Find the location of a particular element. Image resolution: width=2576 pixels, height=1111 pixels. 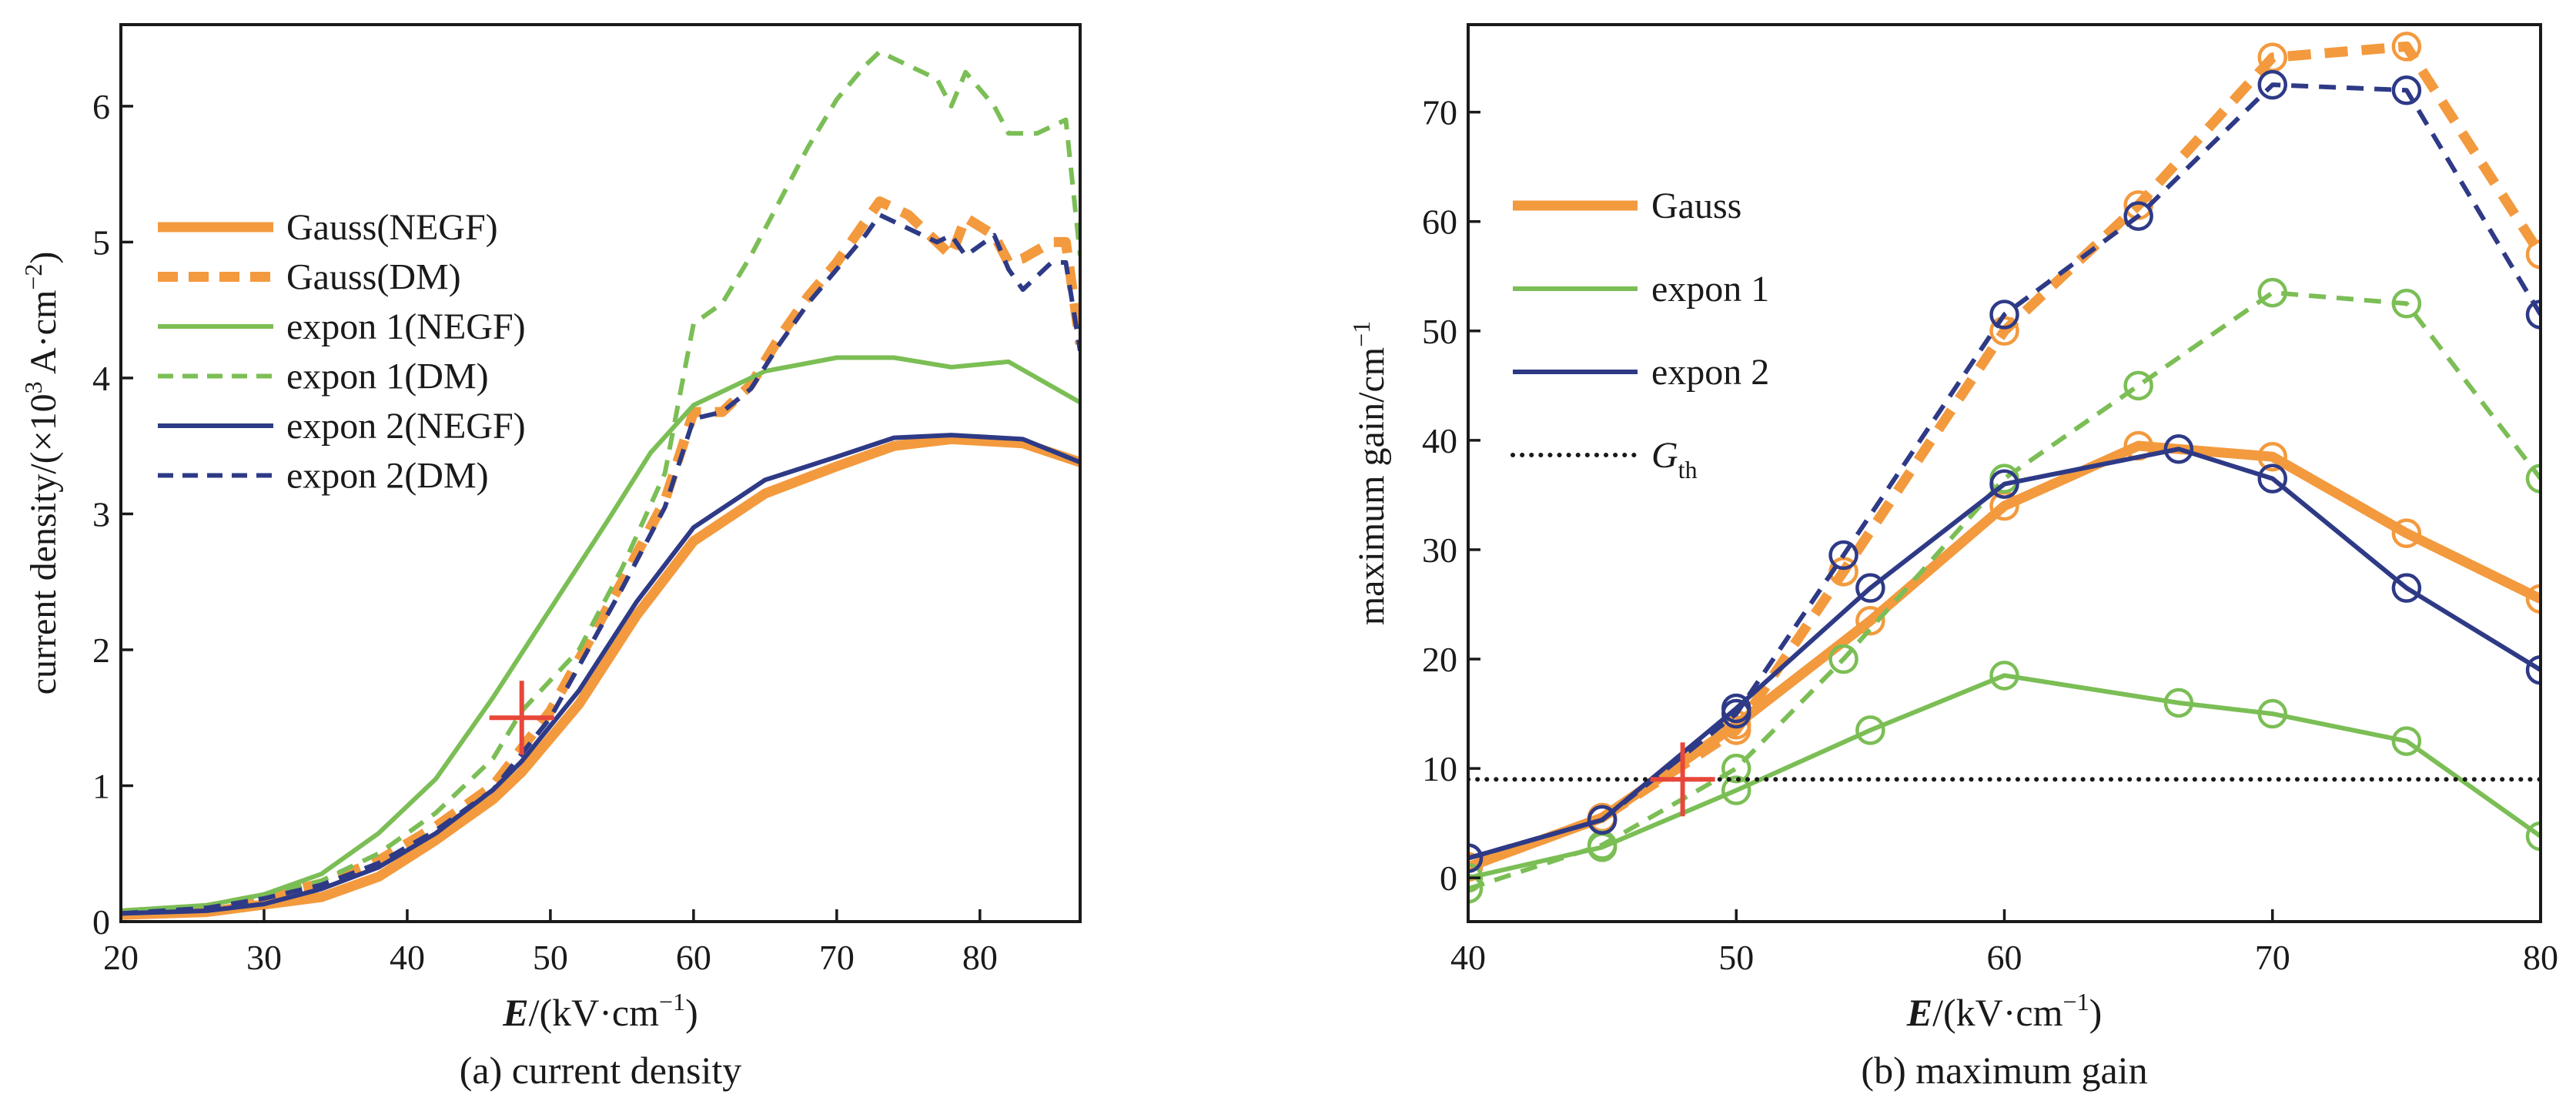

legend-label: Gauss is located at coordinates (1696, 206).